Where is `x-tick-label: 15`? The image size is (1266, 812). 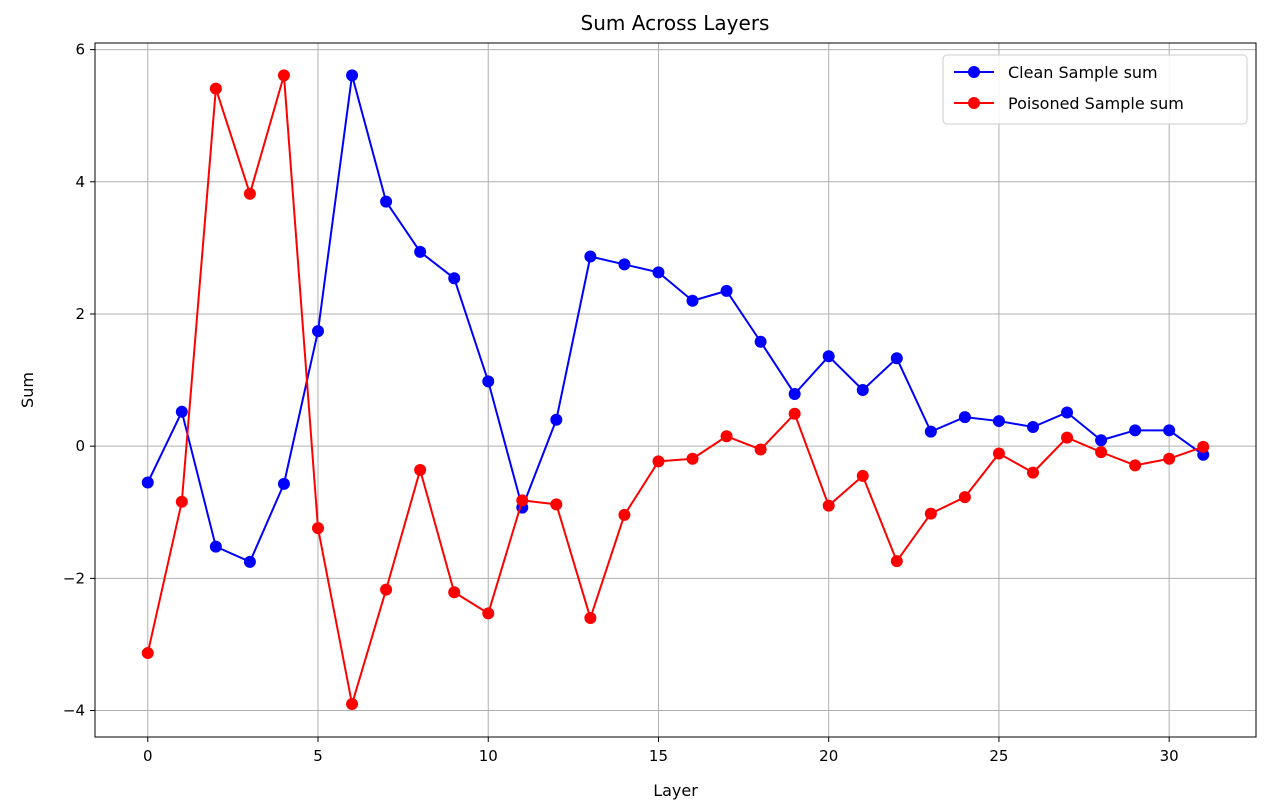 x-tick-label: 15 is located at coordinates (658, 756).